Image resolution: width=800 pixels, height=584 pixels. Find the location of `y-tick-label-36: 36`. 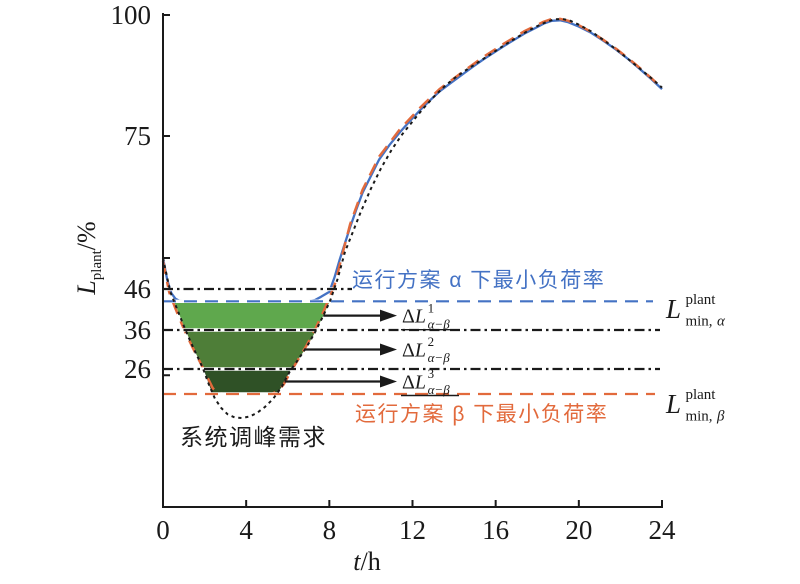

y-tick-label-36: 36 is located at coordinates (137, 330).